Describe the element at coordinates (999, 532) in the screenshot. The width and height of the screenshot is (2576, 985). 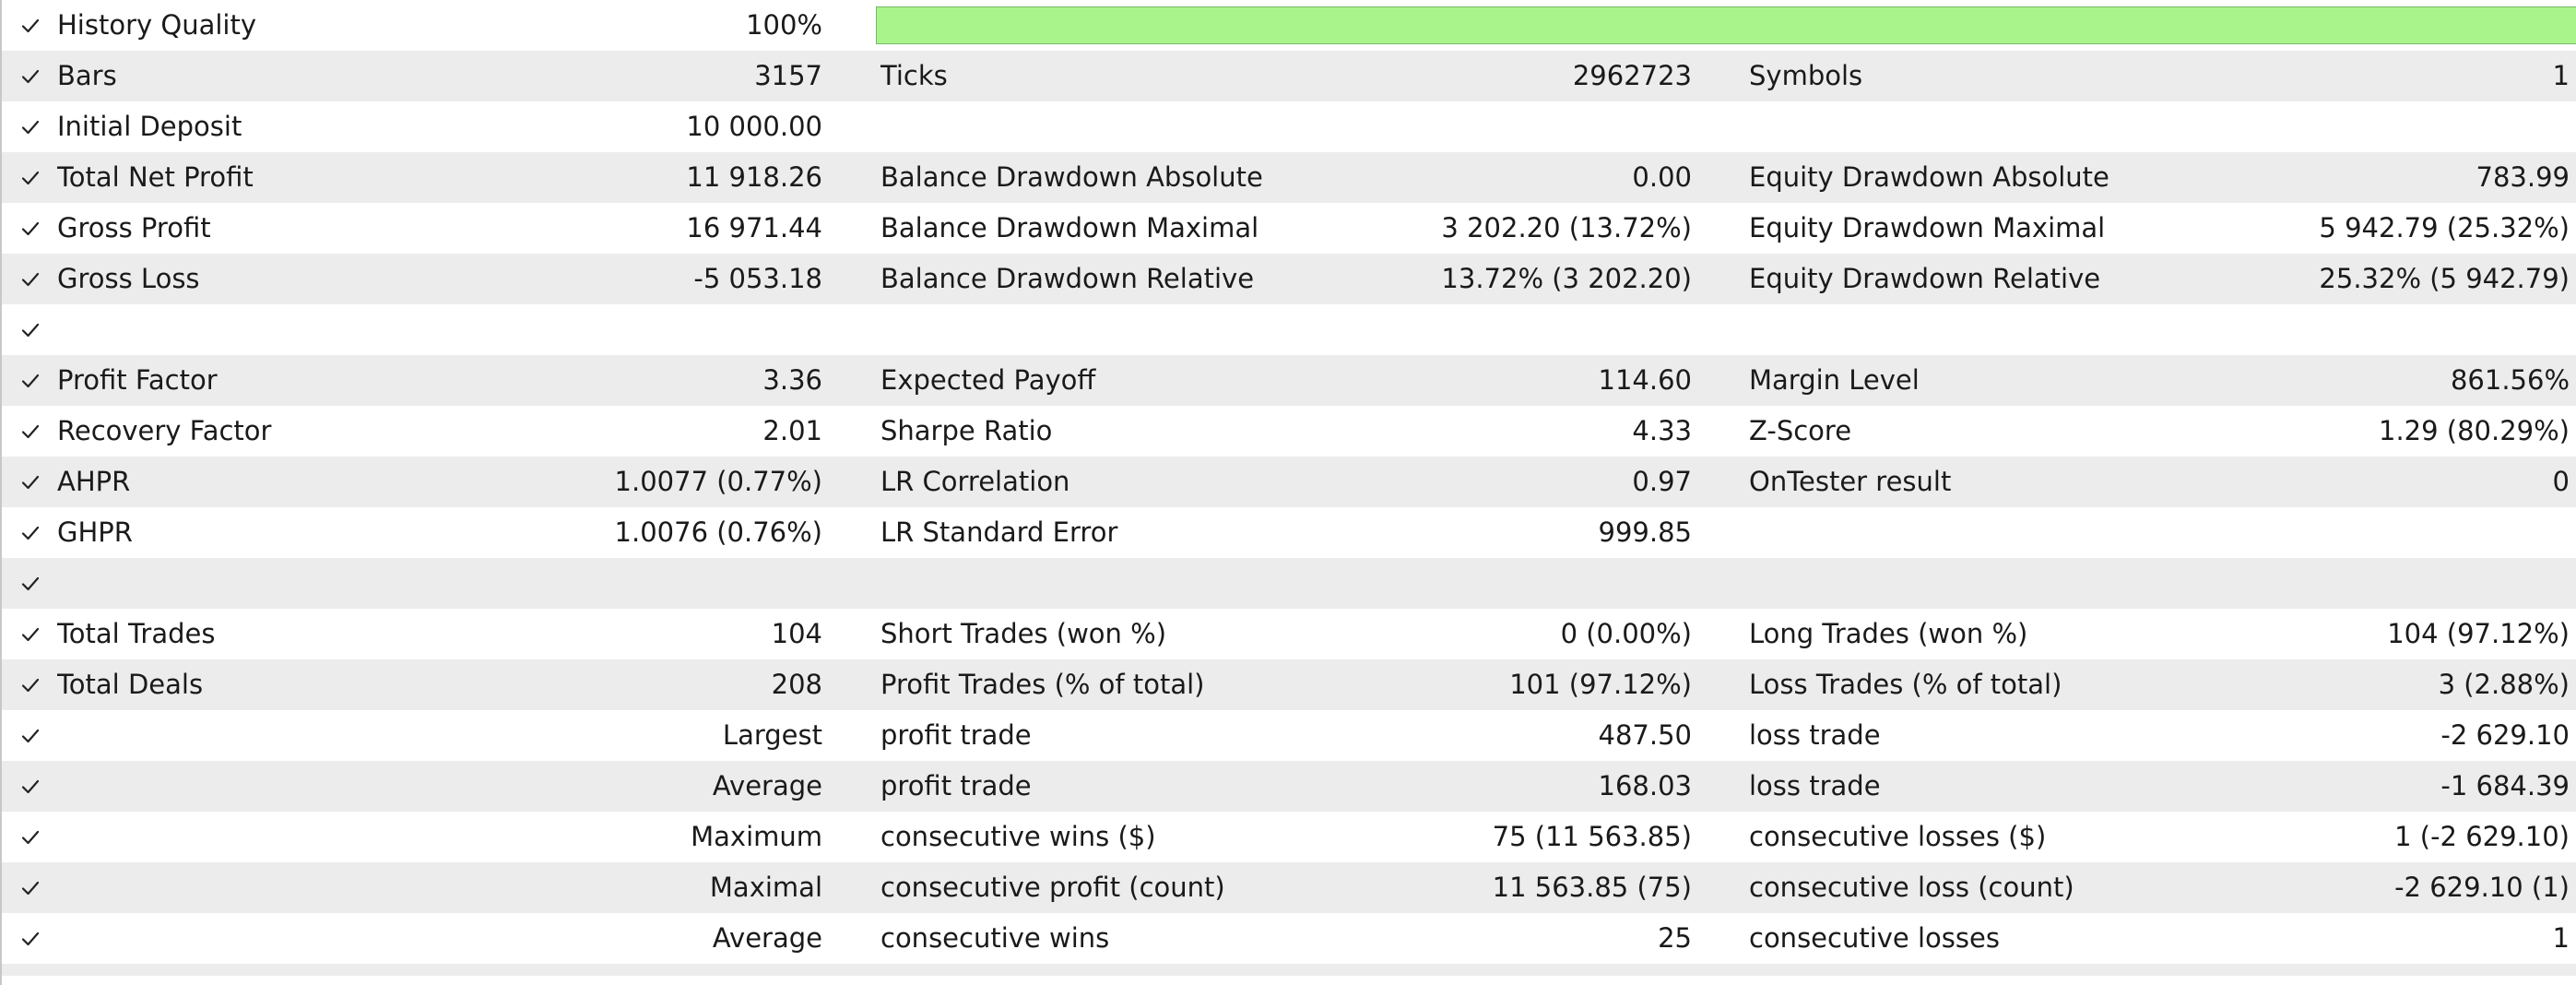
I see `stat-label: LR Standard Error` at that location.